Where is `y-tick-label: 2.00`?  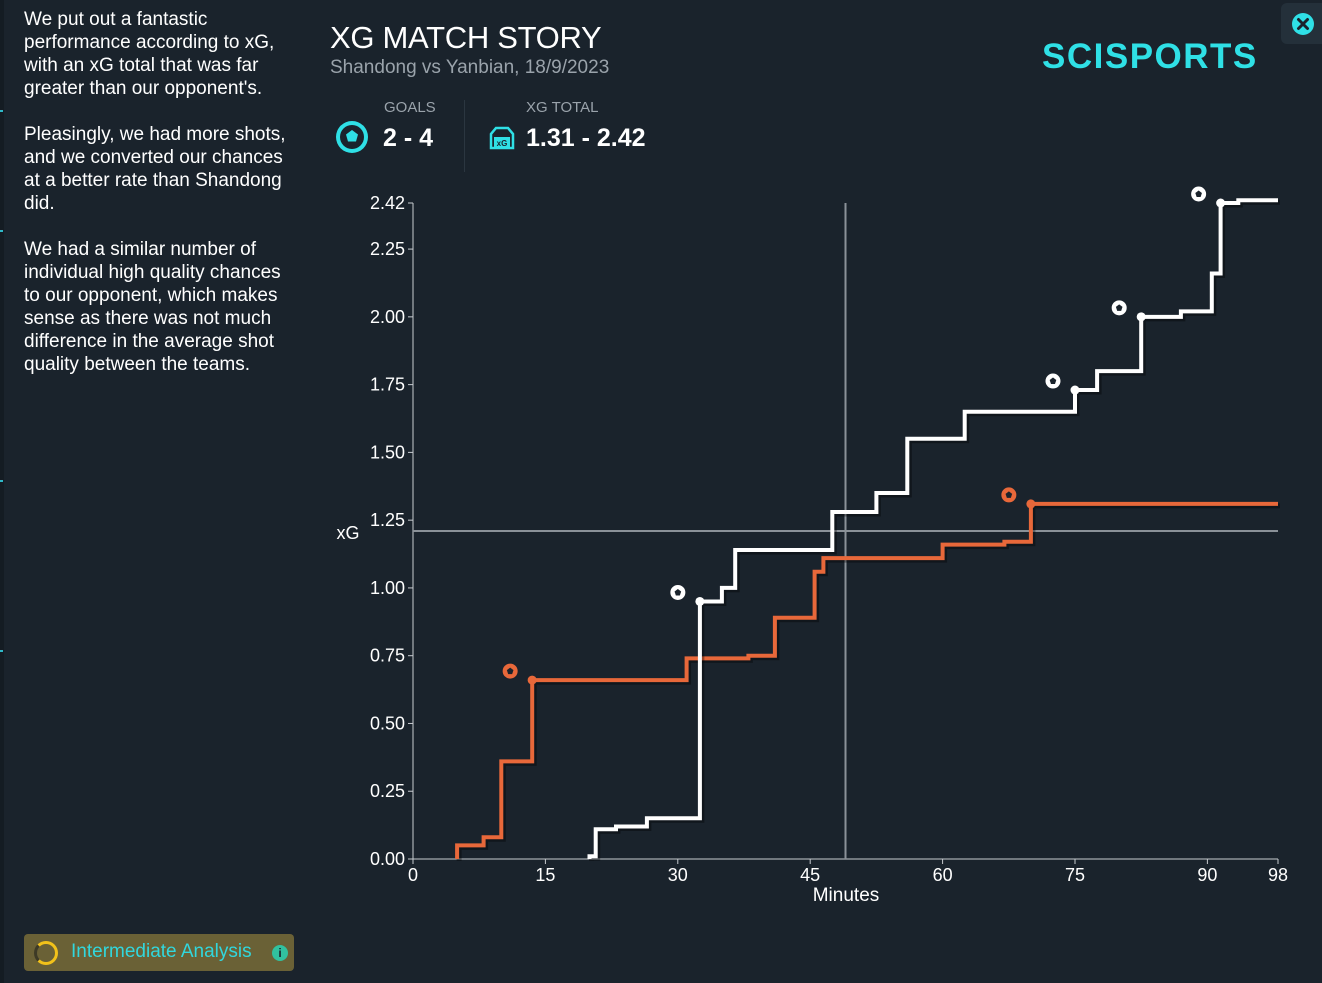
y-tick-label: 2.00 is located at coordinates (387, 317).